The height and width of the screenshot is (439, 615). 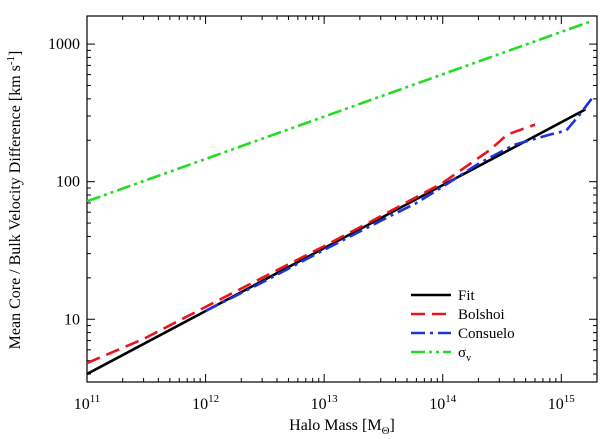 I want to click on y-tick-label: 1000, so click(x=64, y=44).